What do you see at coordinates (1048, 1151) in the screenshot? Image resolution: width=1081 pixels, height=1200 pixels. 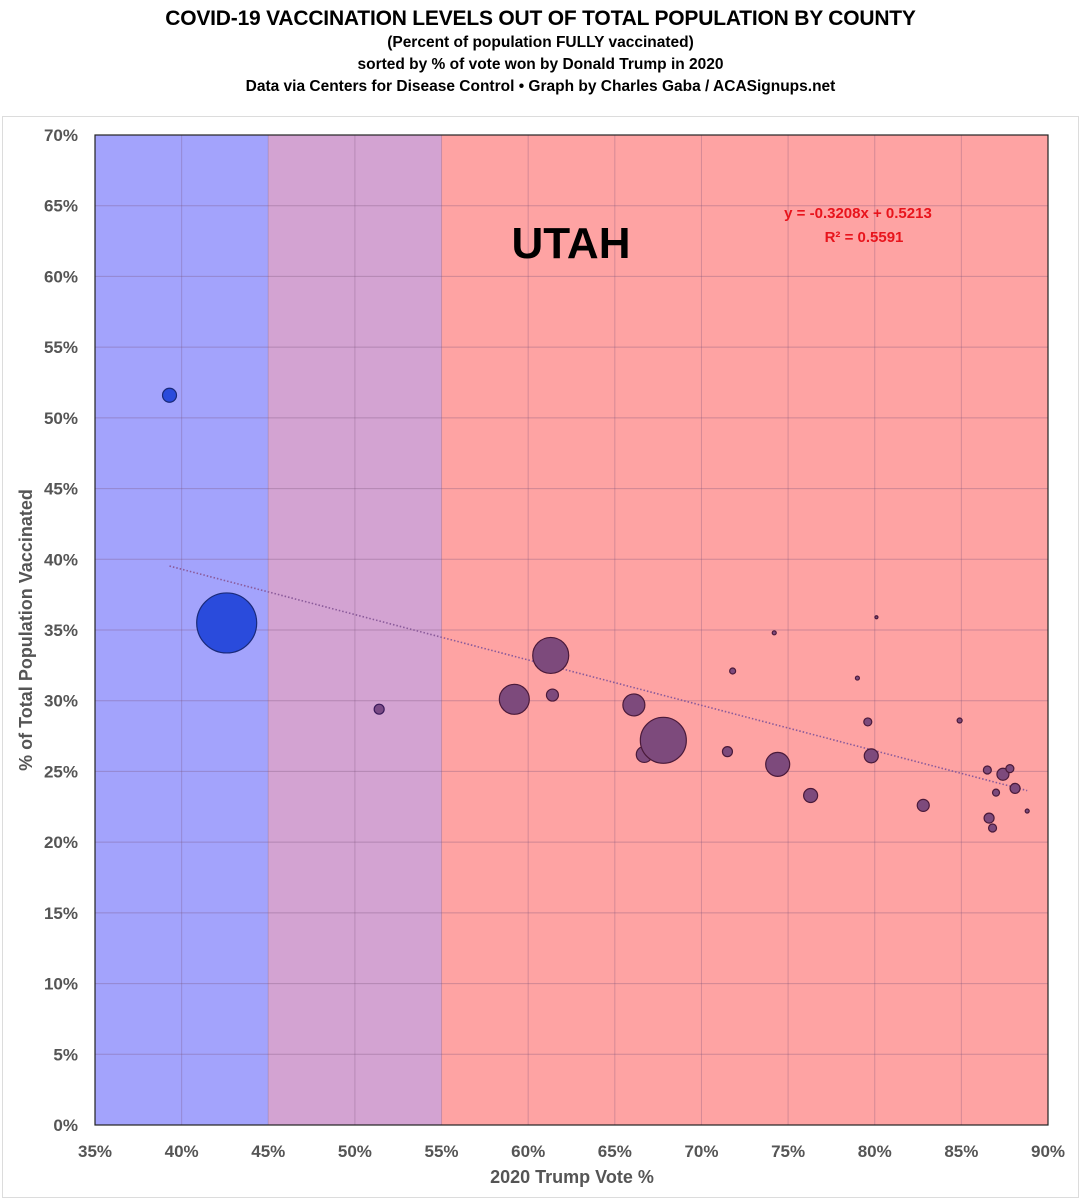 I see `x-tick-label: 90%` at bounding box center [1048, 1151].